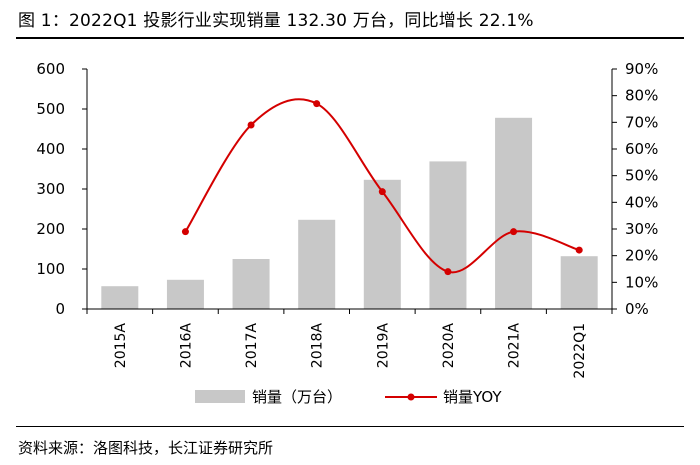 This screenshot has height=465, width=700. Describe the element at coordinates (641, 96) in the screenshot. I see `right-tick-label: 80%` at that location.